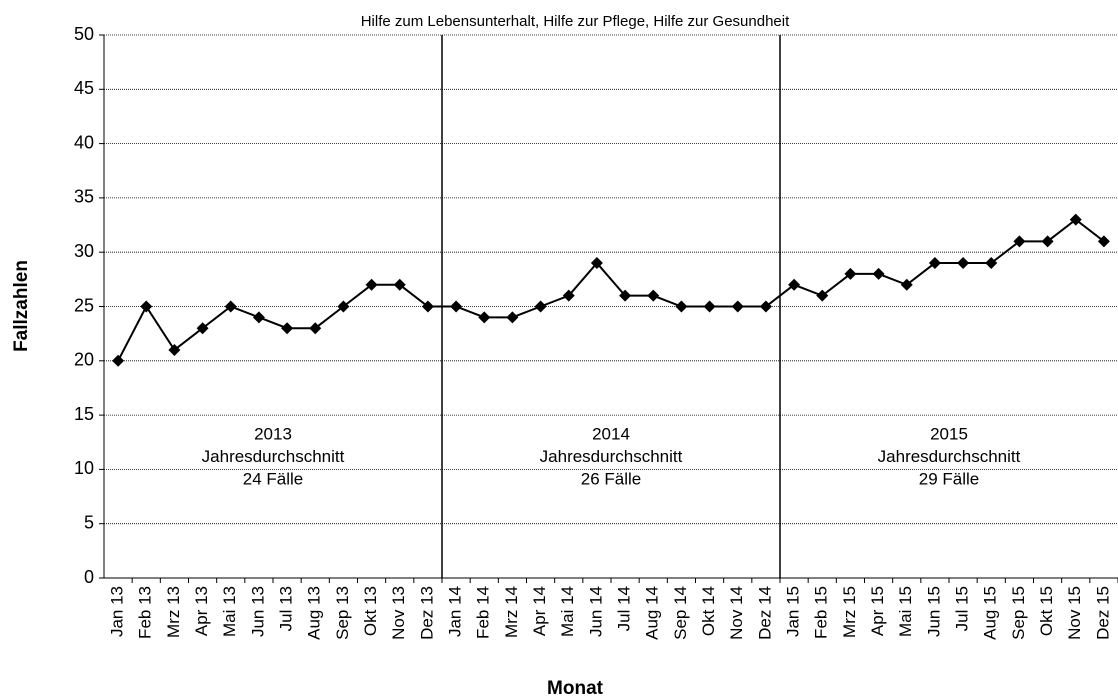 This screenshot has width=1118, height=699. I want to click on annotation: 26 Fälle, so click(611, 478).